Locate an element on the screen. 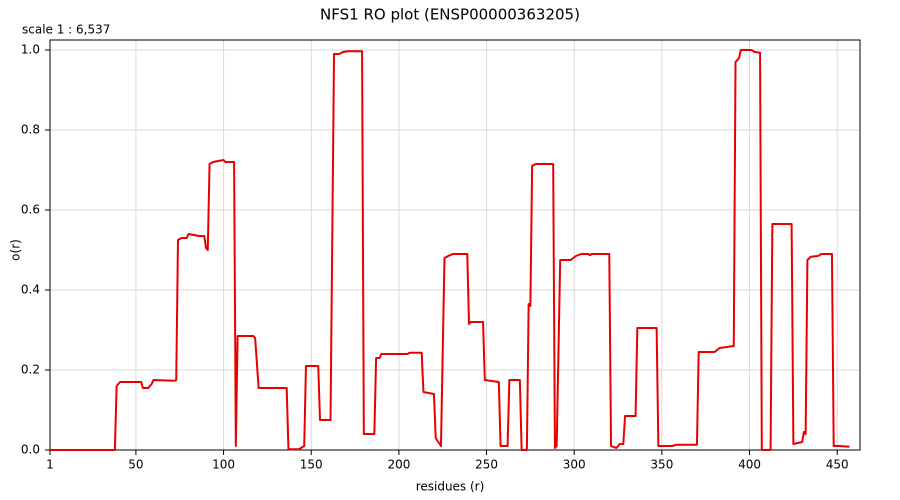  x-tick-label: 1 is located at coordinates (50, 465).